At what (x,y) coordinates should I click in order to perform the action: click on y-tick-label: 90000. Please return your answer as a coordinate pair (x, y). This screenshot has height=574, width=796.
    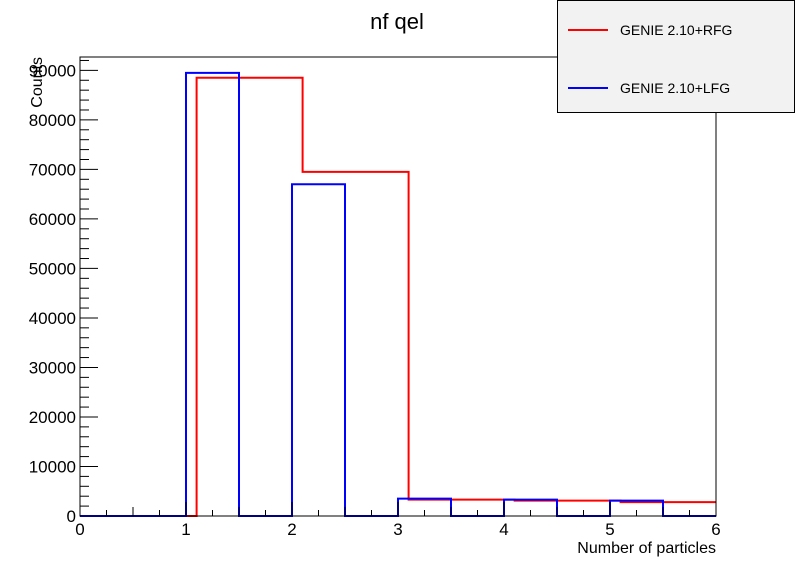
    Looking at the image, I should click on (52, 70).